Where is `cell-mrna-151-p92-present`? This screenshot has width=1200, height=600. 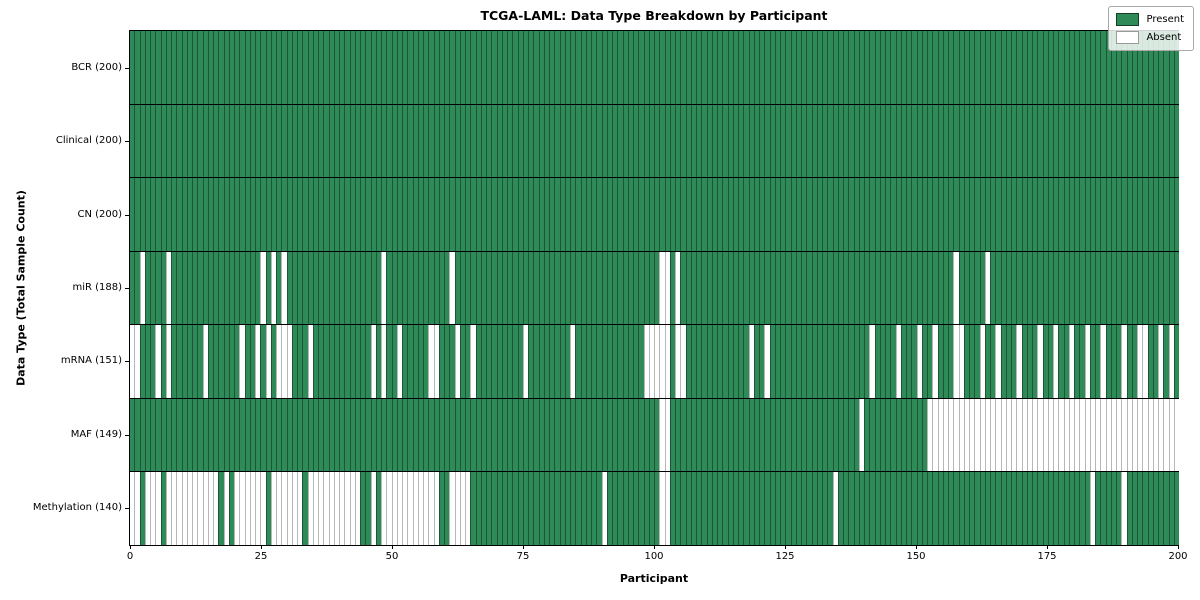
cell-mrna-151-p92-present is located at coordinates (615, 361).